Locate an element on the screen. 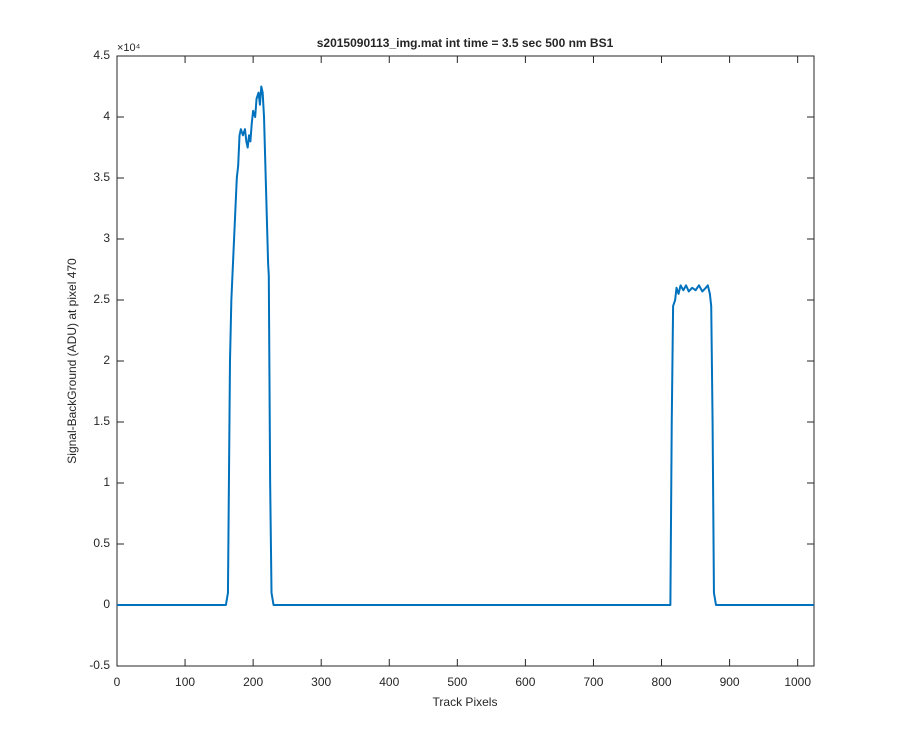 The height and width of the screenshot is (755, 900). x-tick-label: 800 is located at coordinates (662, 682).